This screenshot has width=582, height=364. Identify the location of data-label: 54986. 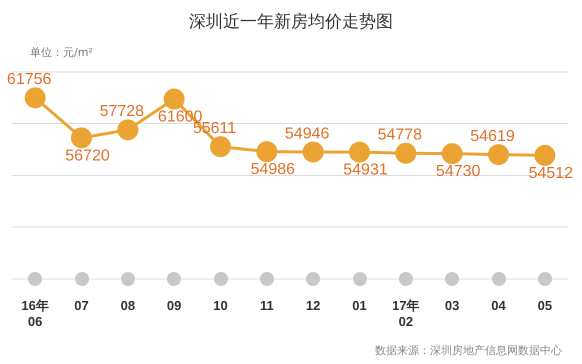
(273, 169).